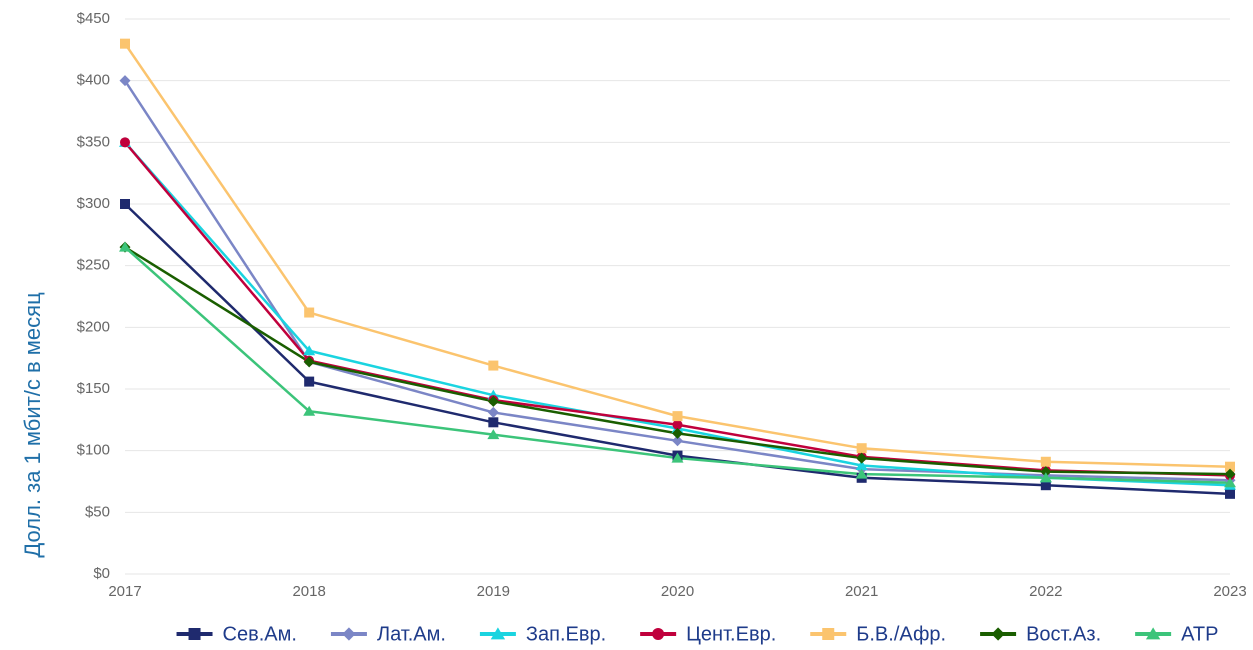  What do you see at coordinates (411, 634) in the screenshot?
I see `legend-text: Лат.Ам.` at bounding box center [411, 634].